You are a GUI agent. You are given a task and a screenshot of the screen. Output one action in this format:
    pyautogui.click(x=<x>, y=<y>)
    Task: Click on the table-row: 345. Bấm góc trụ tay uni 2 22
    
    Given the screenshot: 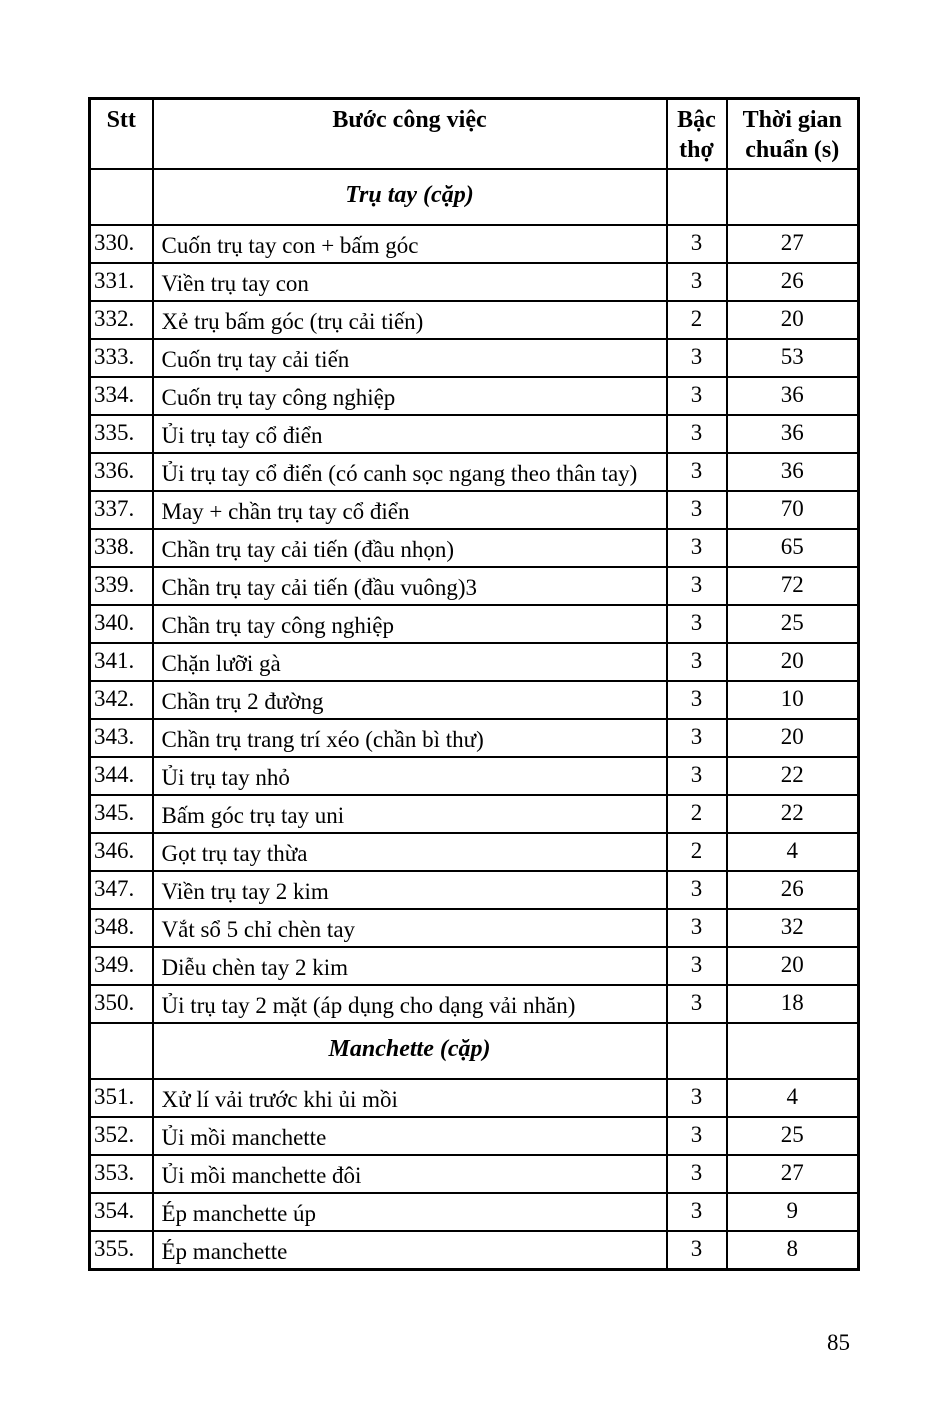 What is the action you would take?
    pyautogui.click(x=474, y=814)
    